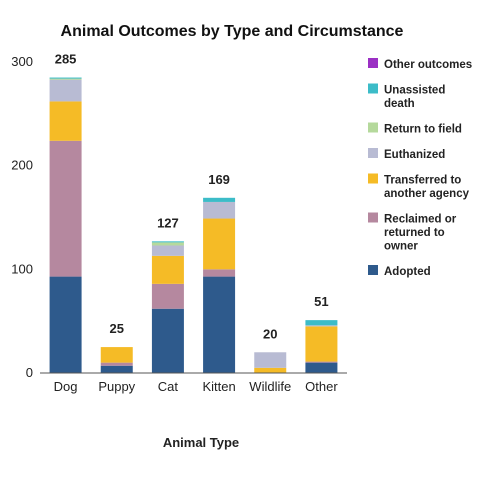  Describe the element at coordinates (65, 324) in the screenshot. I see `bar-segment-dog-adopted` at that location.